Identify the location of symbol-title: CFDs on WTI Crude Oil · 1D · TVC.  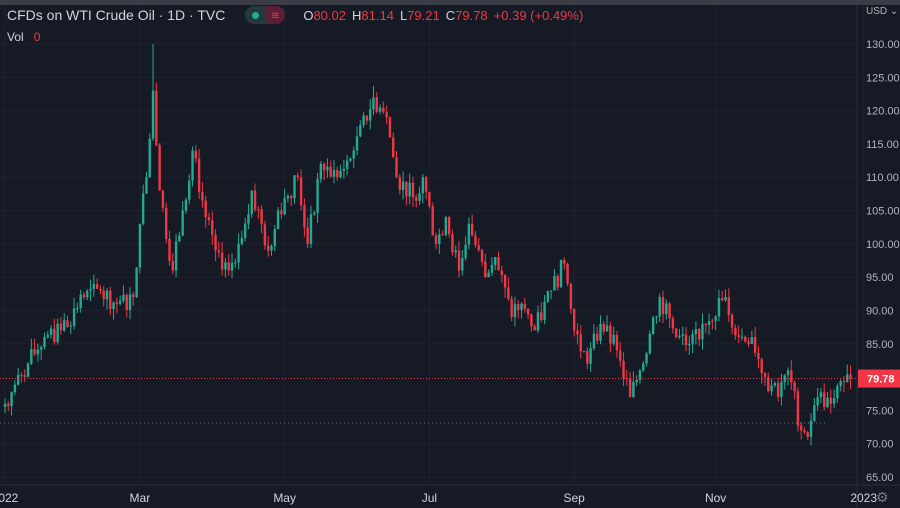
(116, 15).